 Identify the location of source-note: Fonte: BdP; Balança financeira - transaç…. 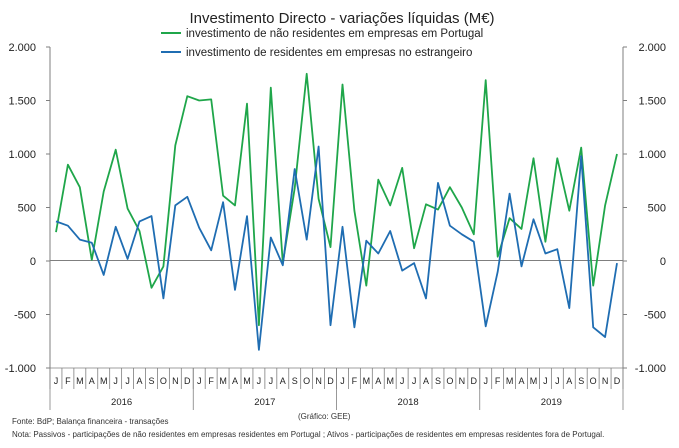
(90, 421).